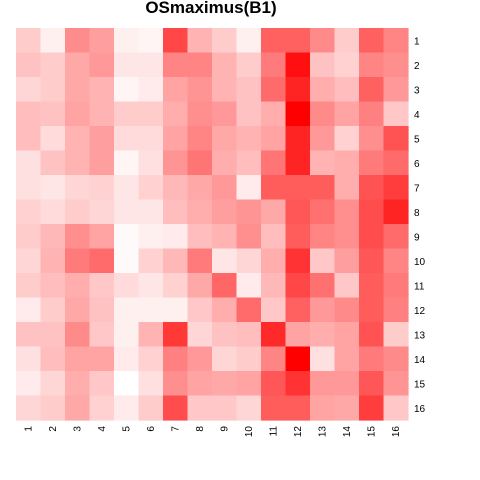  I want to click on y-tick-label: 16, so click(420, 409).